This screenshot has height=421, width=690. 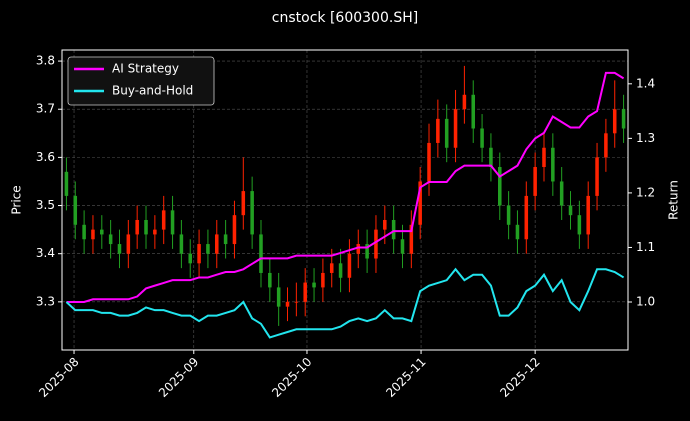 What do you see at coordinates (645, 138) in the screenshot?
I see `y2-tick-label: 1.3` at bounding box center [645, 138].